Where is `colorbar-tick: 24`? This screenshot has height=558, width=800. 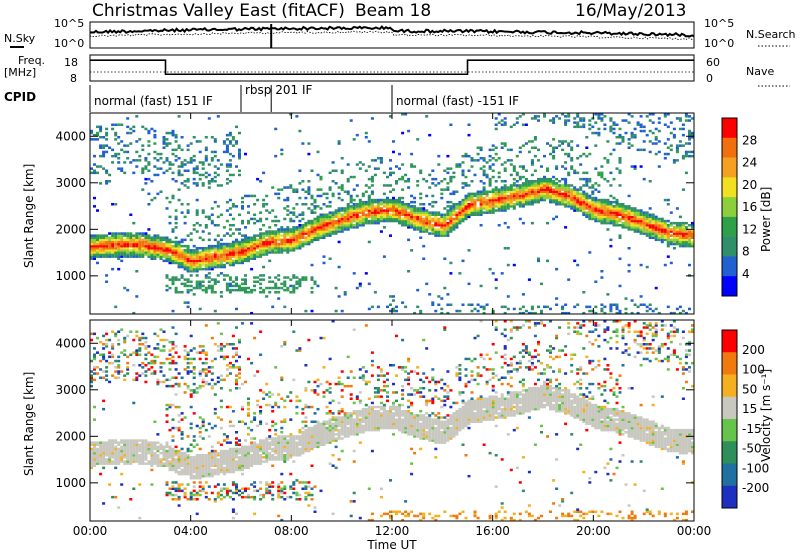 colorbar-tick: 24 is located at coordinates (749, 163).